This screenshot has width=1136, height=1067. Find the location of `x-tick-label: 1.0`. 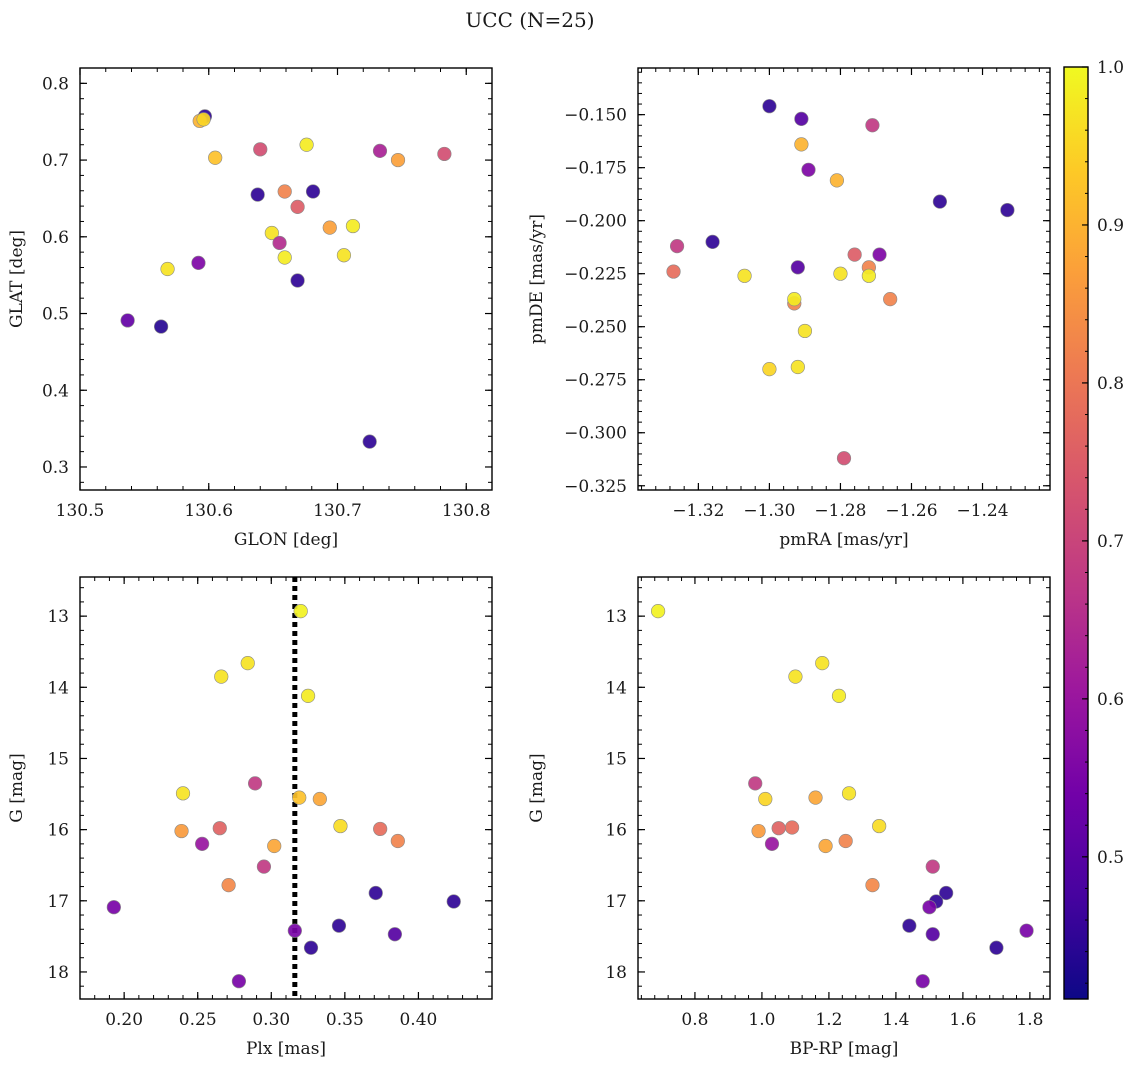

x-tick-label: 1.0 is located at coordinates (761, 1020).